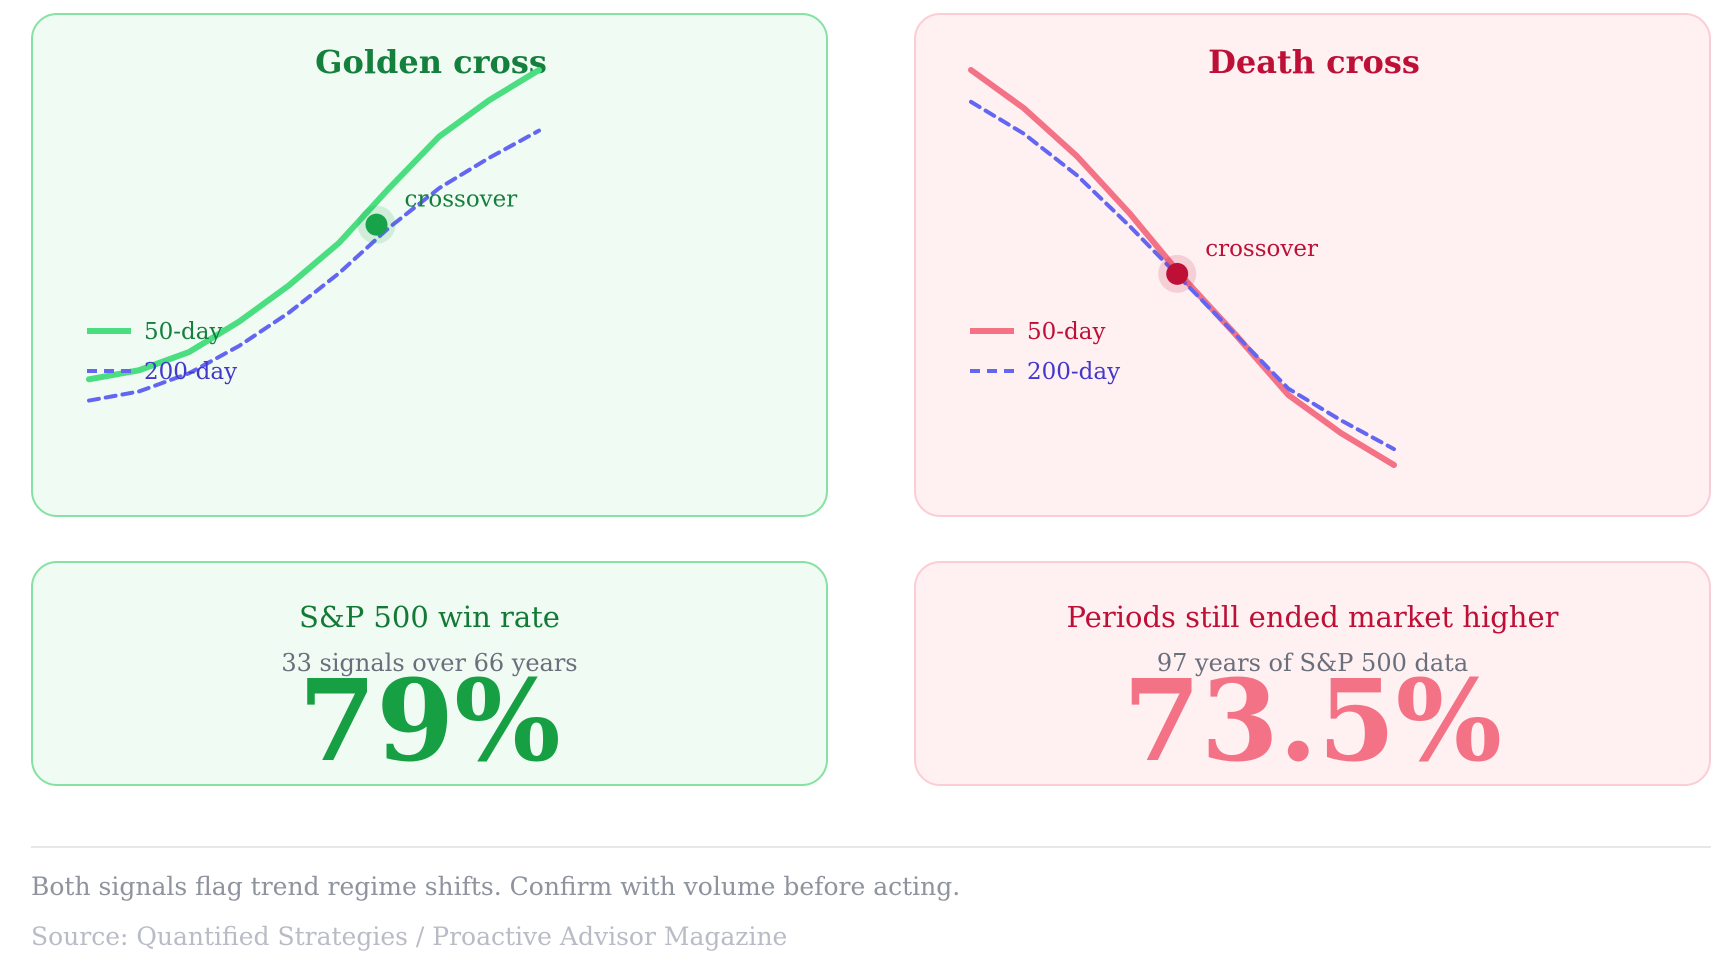 The image size is (1726, 954). I want to click on death-crossover-dot, so click(1177, 273).